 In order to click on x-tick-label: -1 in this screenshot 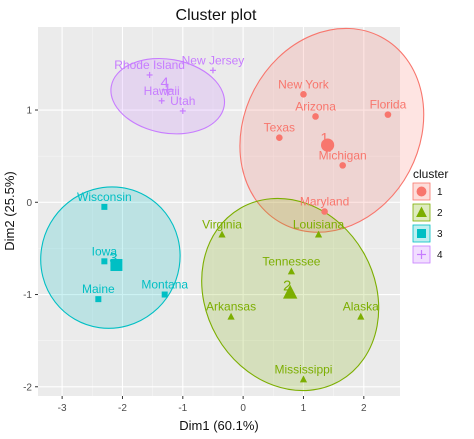, I will do `click(182, 408)`.